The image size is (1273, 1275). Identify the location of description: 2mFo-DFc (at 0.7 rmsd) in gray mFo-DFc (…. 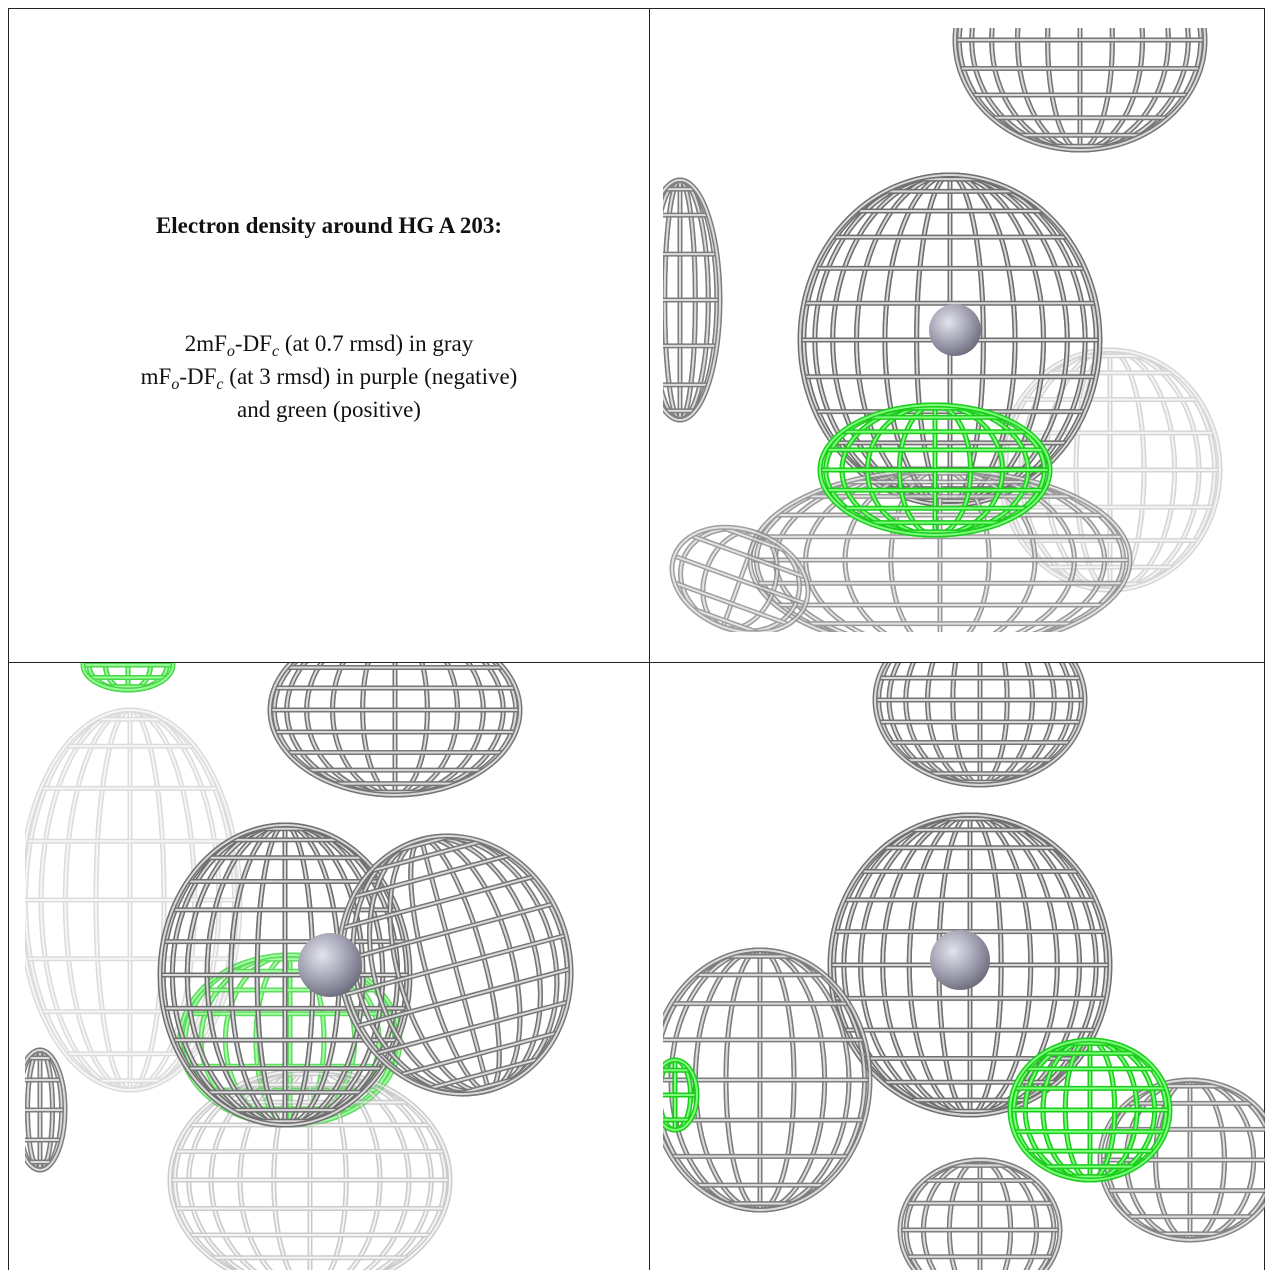
(329, 376).